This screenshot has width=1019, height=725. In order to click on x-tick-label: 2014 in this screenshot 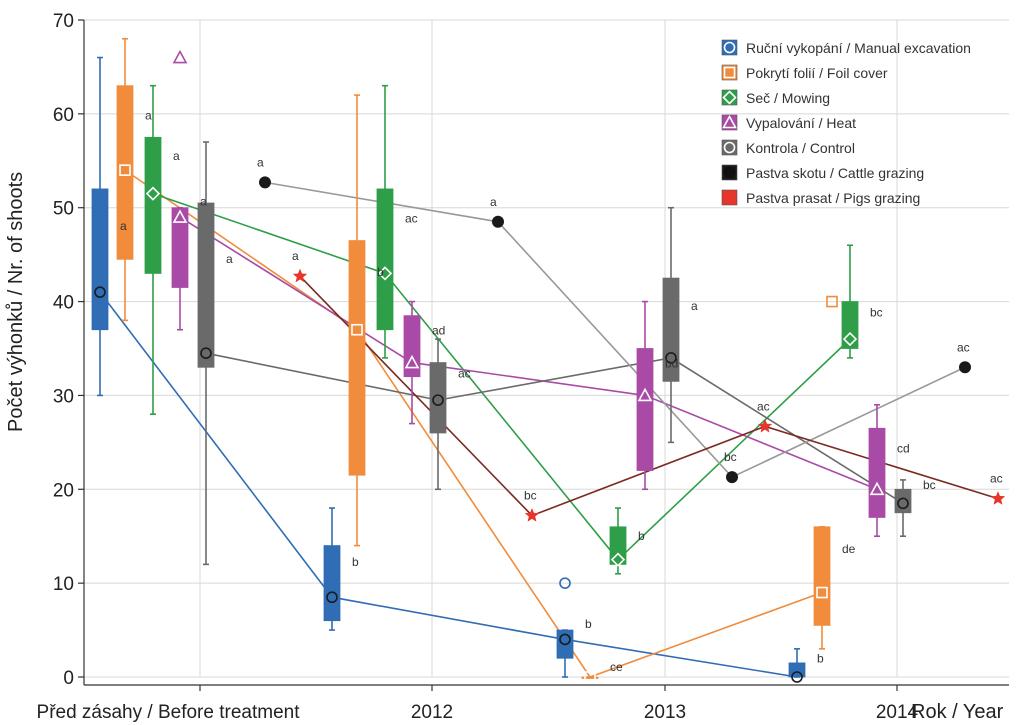, I will do `click(897, 712)`.